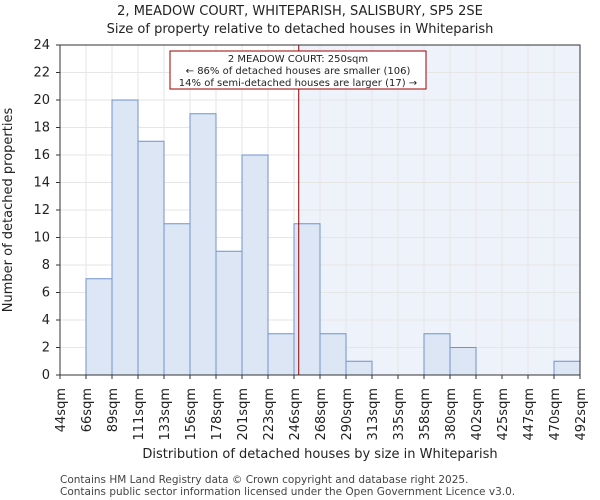  What do you see at coordinates (41, 73) in the screenshot?
I see `y-tick-label: 22` at bounding box center [41, 73].